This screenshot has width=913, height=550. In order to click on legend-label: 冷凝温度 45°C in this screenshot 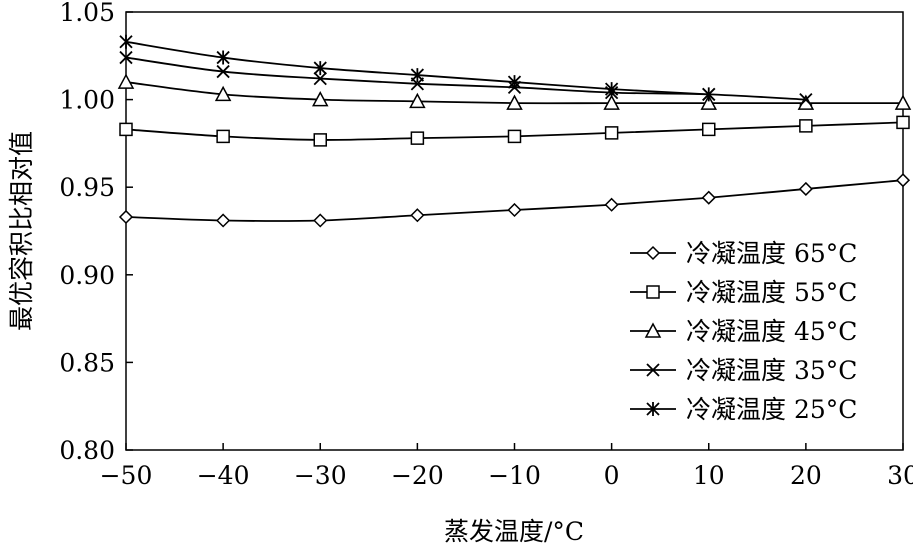, I will do `click(771, 331)`.